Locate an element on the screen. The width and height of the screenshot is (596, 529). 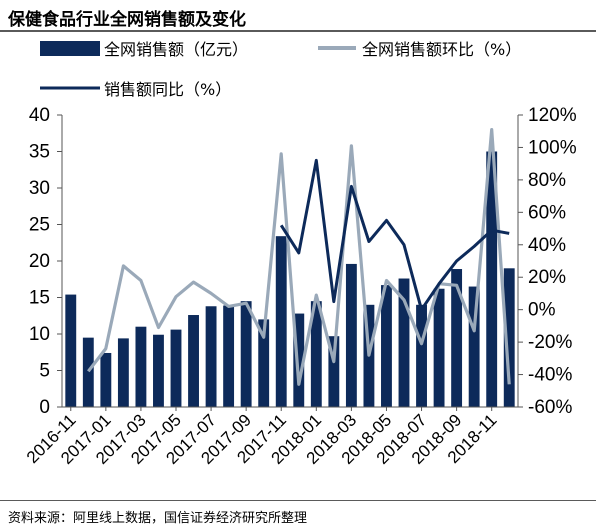
y-left-tick-label: 5 is located at coordinates (44, 371).